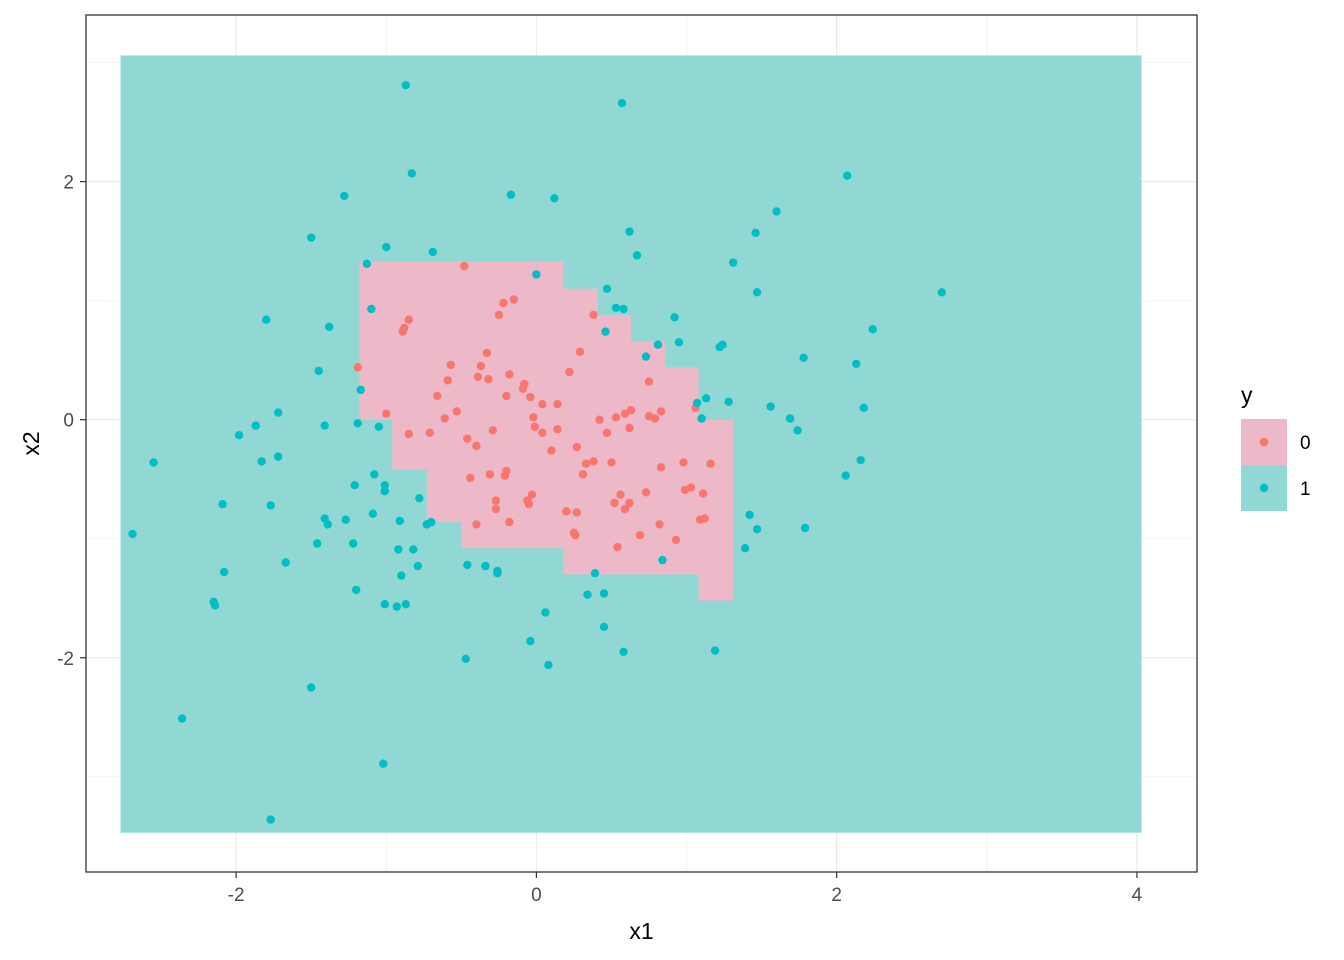  What do you see at coordinates (1305, 443) in the screenshot?
I see `legend-label-0: 0` at bounding box center [1305, 443].